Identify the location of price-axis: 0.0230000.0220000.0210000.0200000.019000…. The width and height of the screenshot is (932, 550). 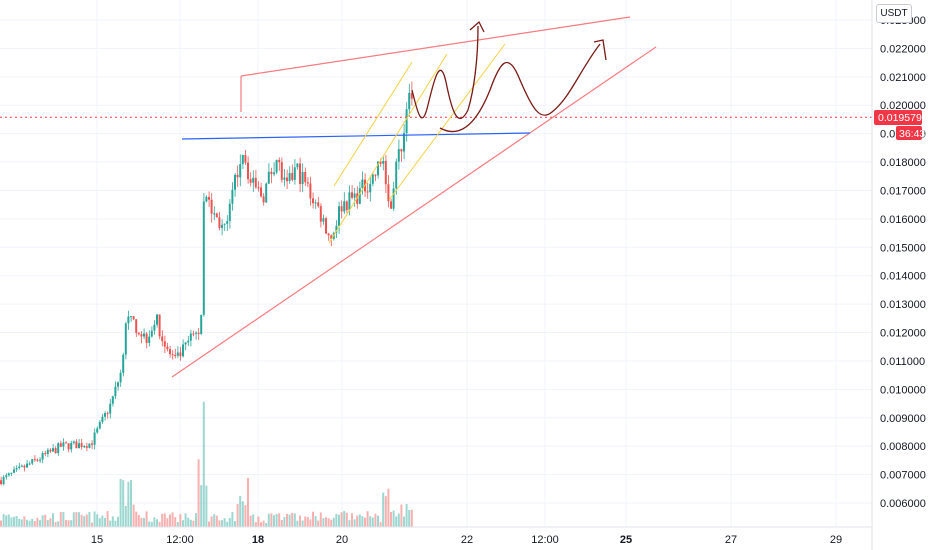
(903, 262).